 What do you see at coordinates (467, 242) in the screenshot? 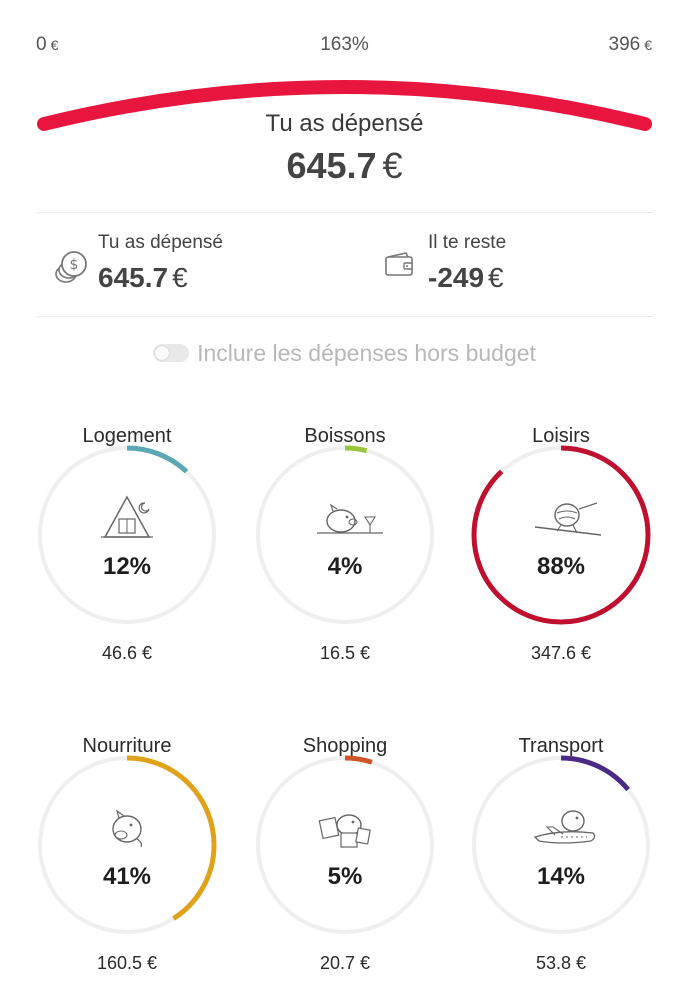
I see `stat-remaining-label: Il te reste` at bounding box center [467, 242].